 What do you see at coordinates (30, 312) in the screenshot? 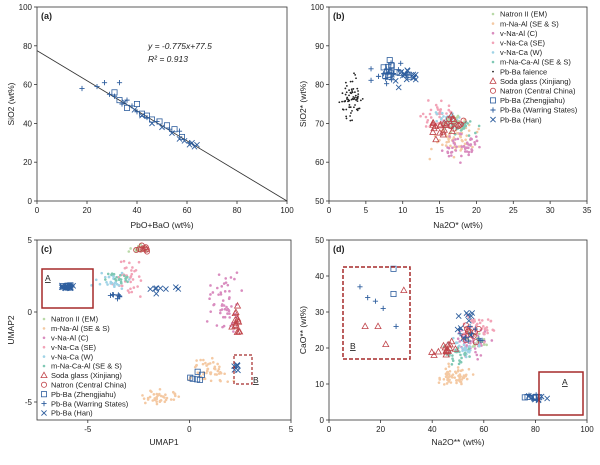
I see `panel-c-ytick-label: 0` at bounding box center [30, 312].